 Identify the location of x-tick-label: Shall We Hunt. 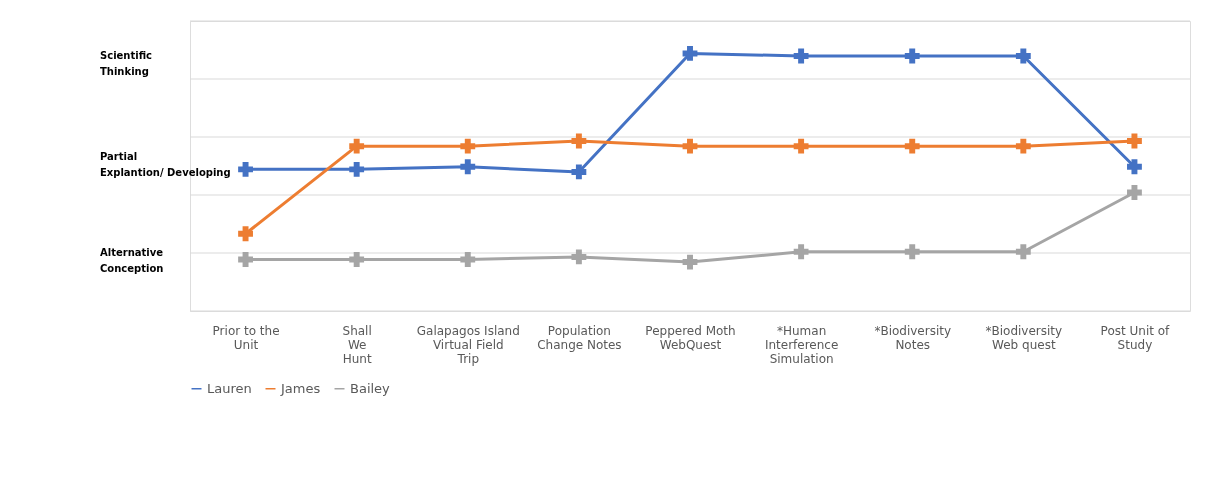
(357, 344).